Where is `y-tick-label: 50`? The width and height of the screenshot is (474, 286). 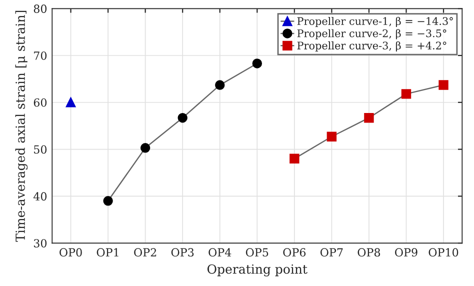
y-tick-label: 50 is located at coordinates (40, 149).